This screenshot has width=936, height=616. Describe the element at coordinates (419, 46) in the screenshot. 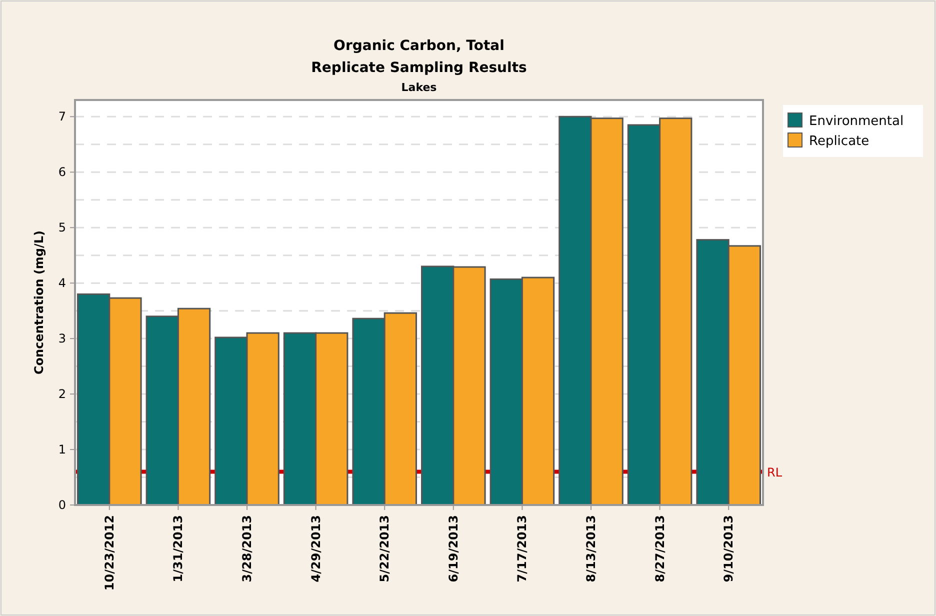

I see `chart-title: Organic Carbon, Total` at that location.